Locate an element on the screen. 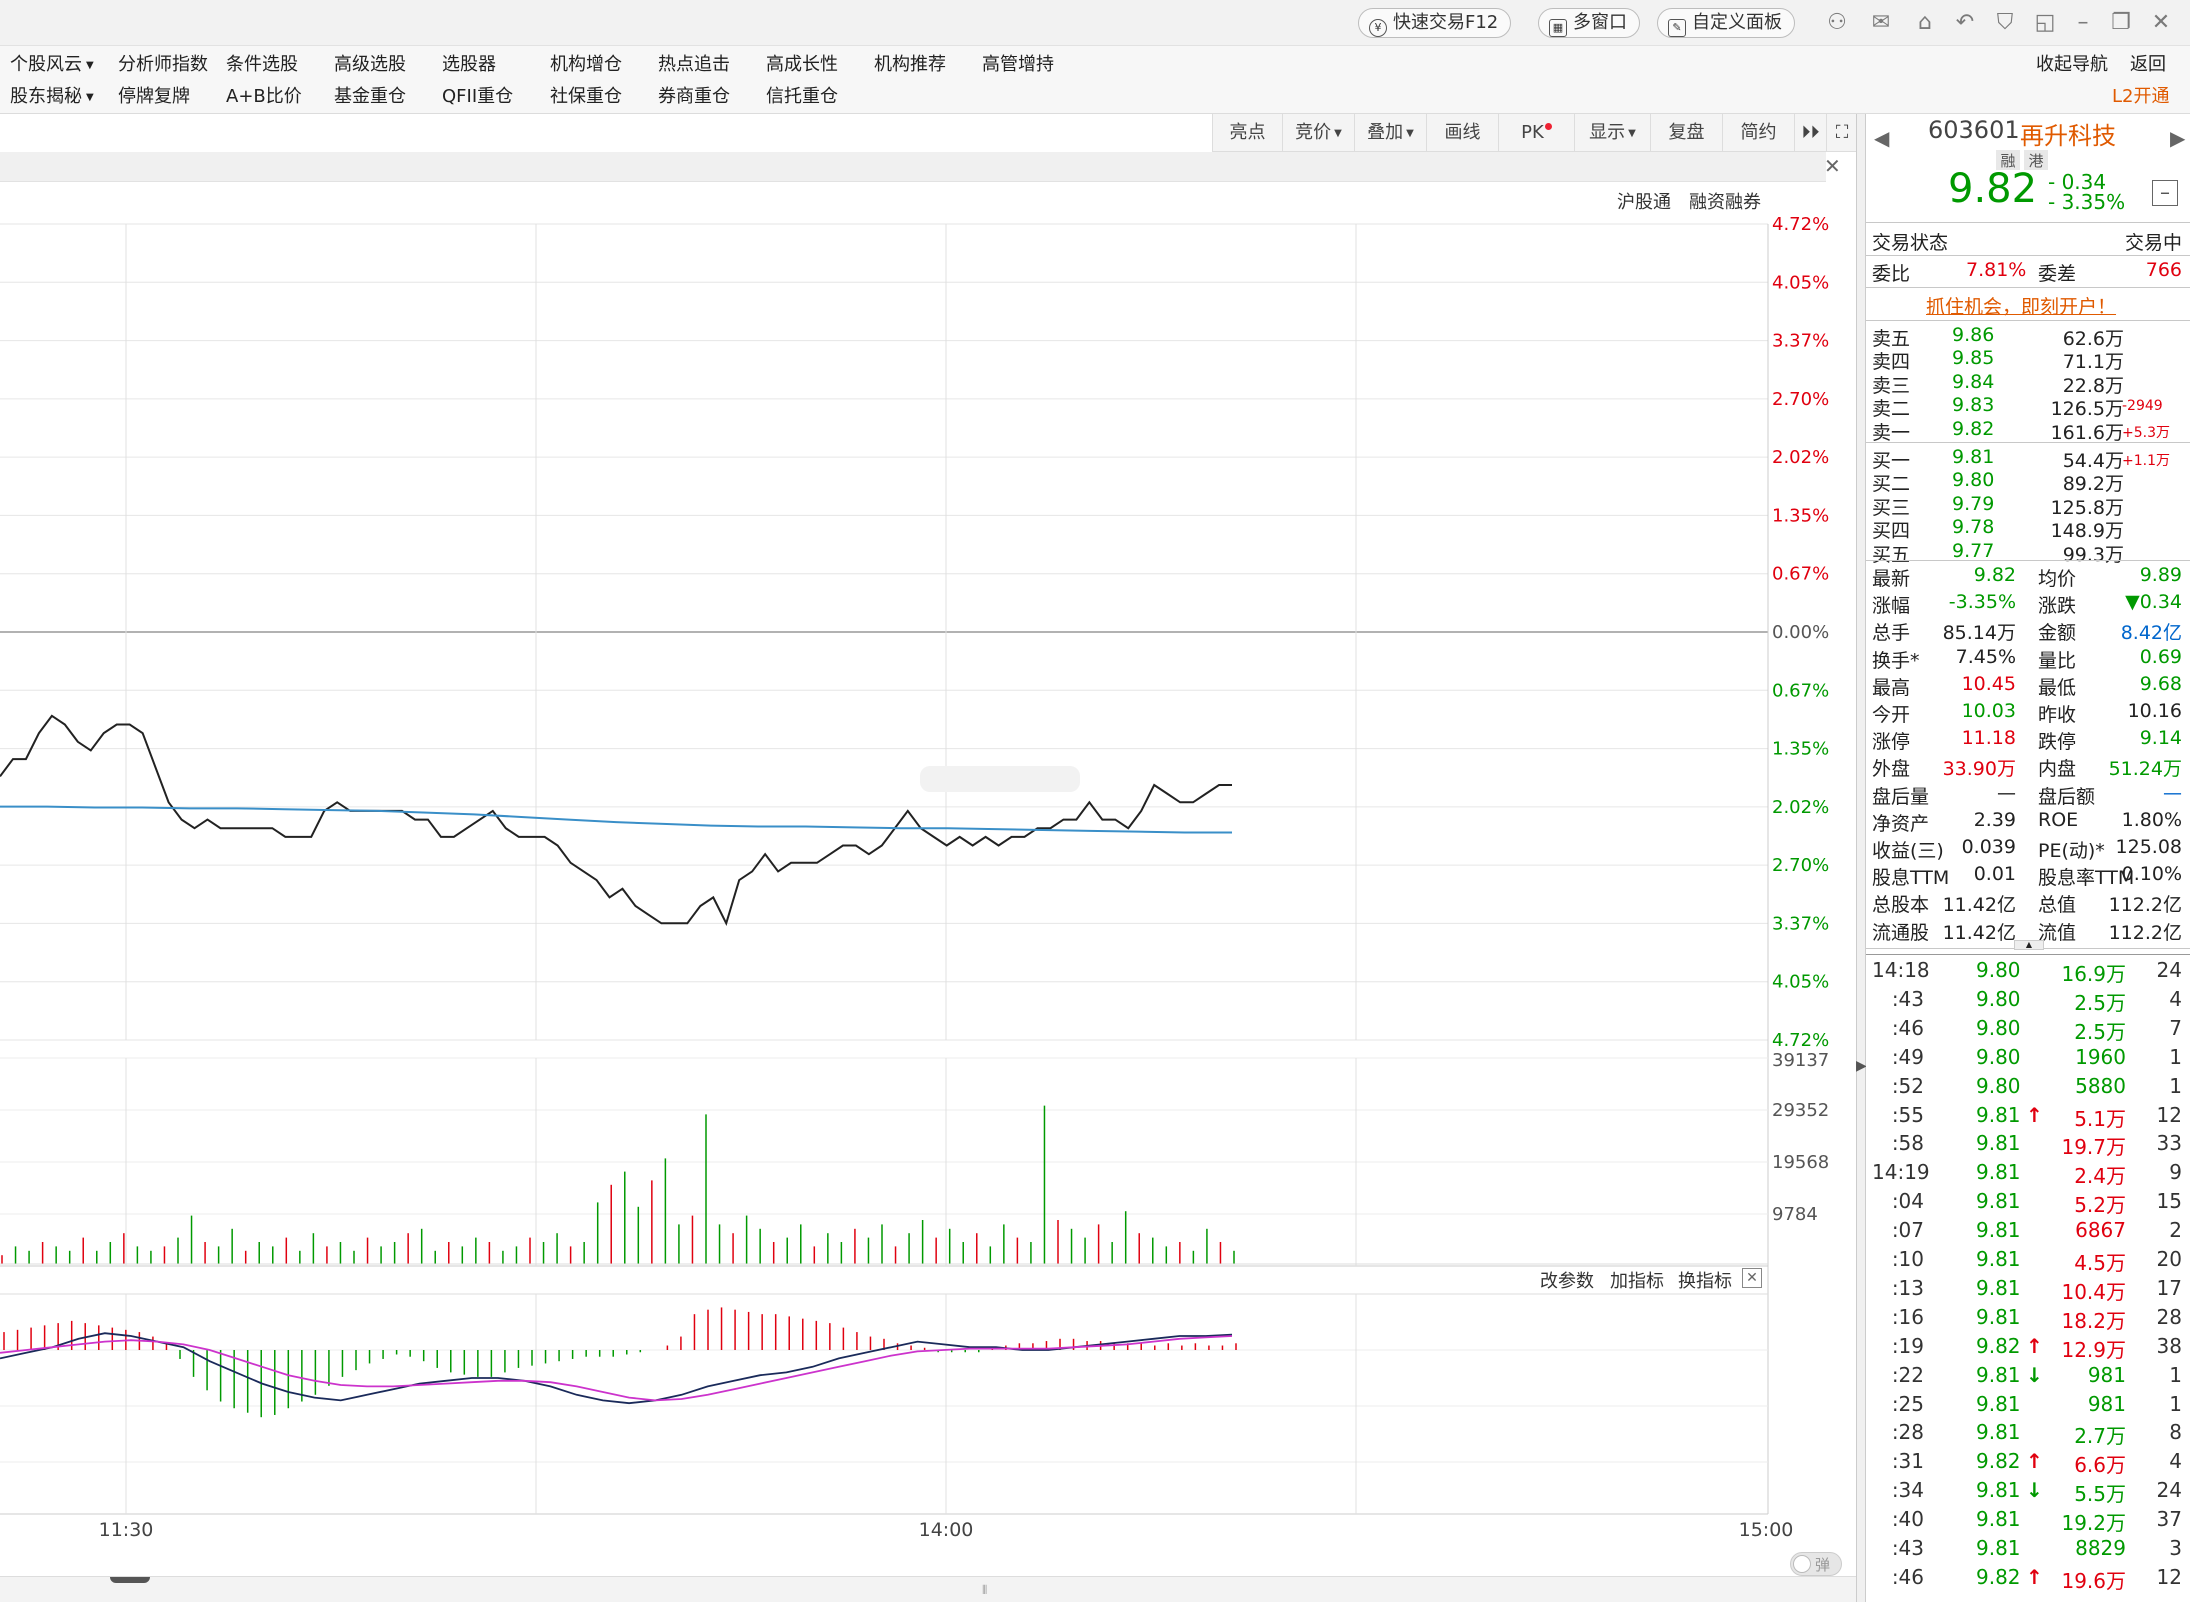 The height and width of the screenshot is (1602, 2190). home-icon: ⌂ is located at coordinates (1925, 22).